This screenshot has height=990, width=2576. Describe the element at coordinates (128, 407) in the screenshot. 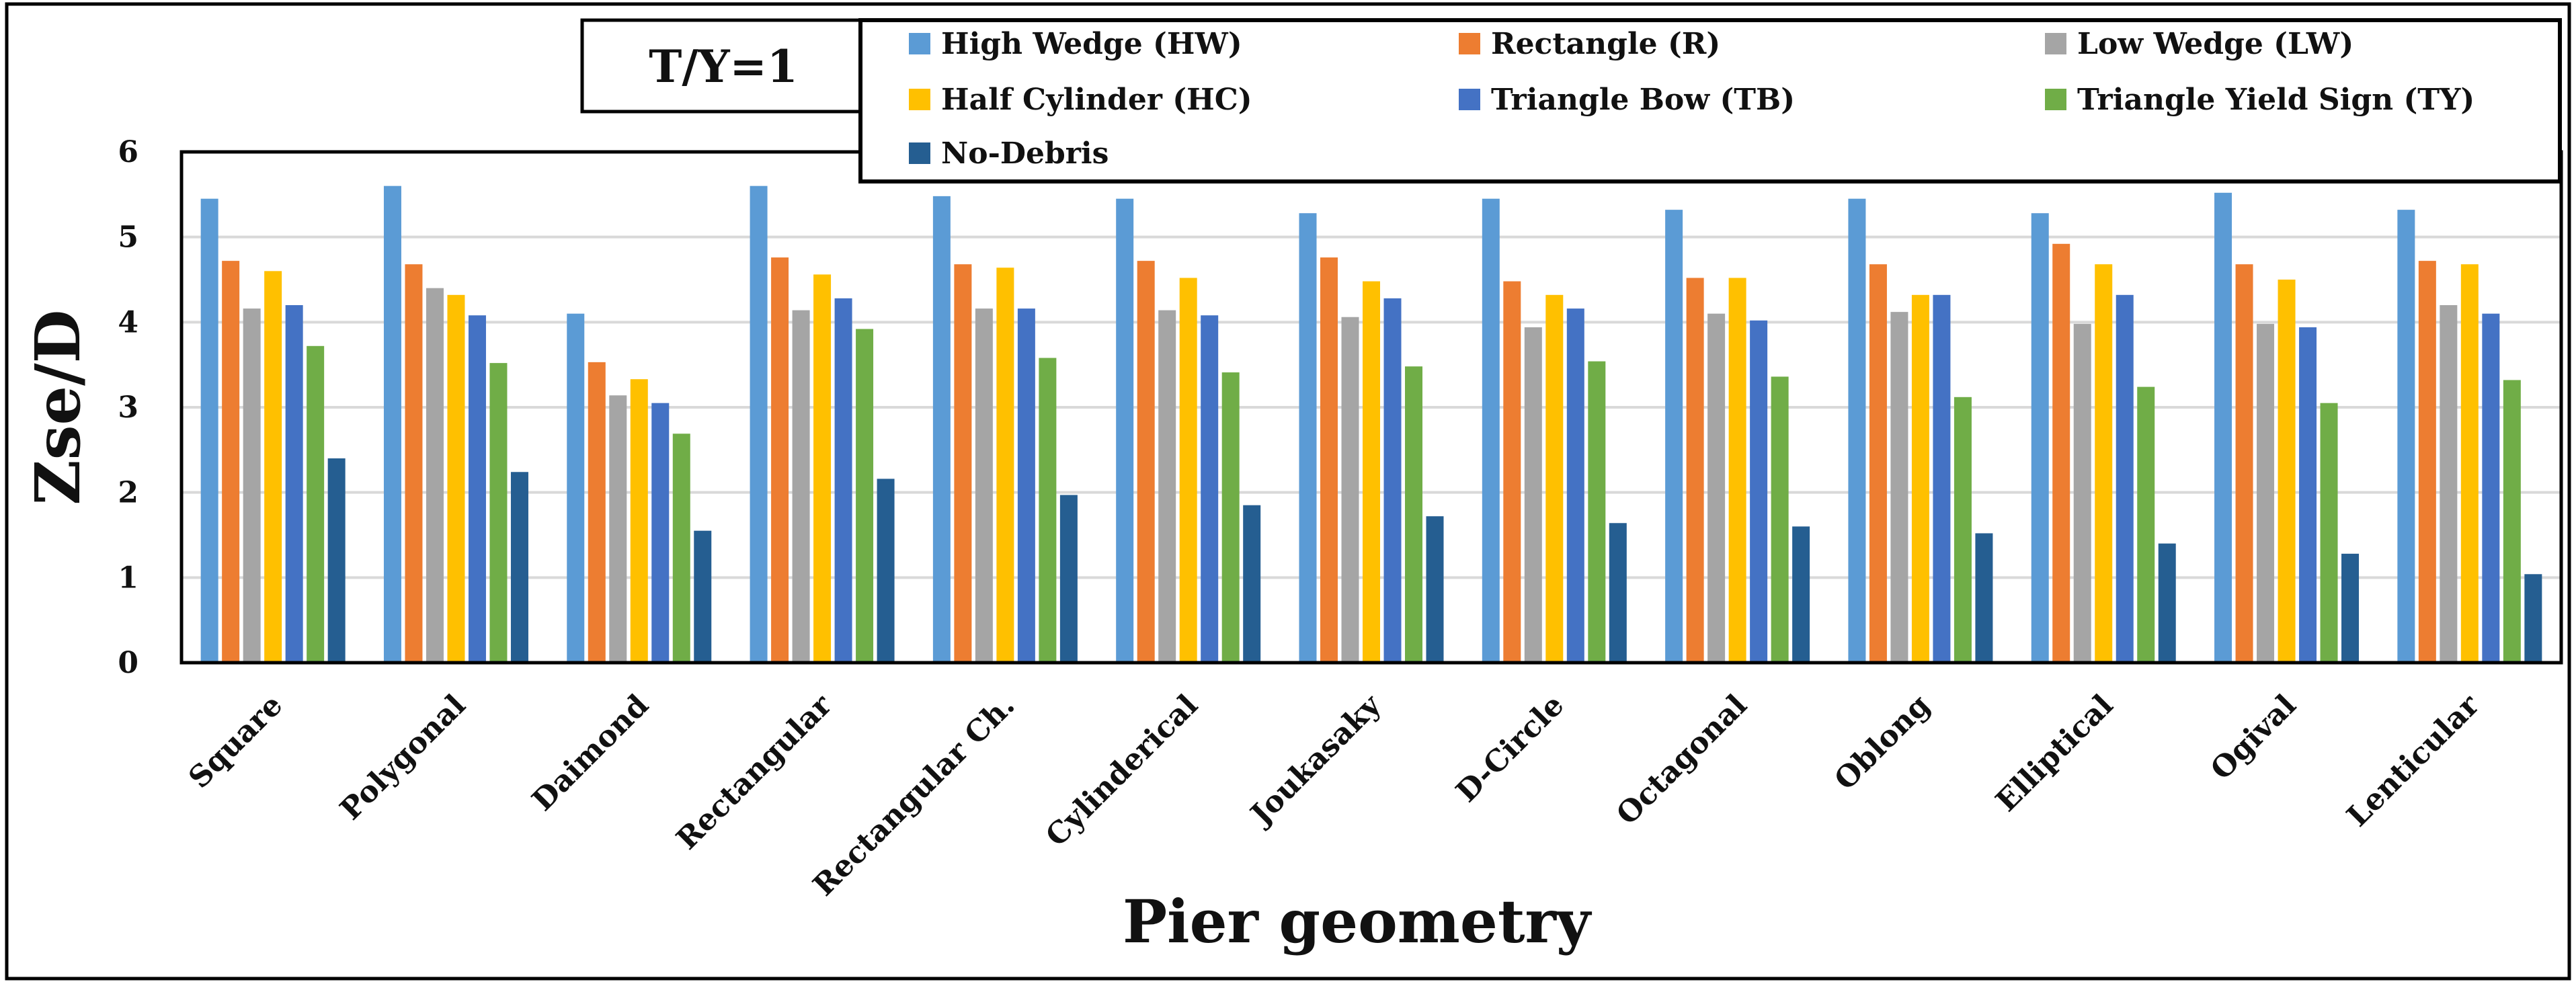

I see `y-tick-label: 3` at that location.